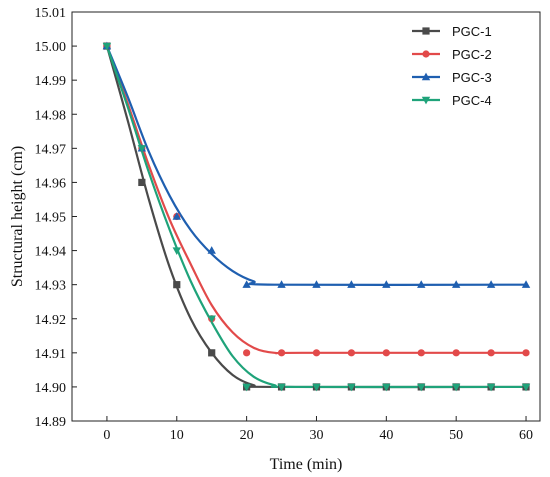 The width and height of the screenshot is (550, 477). What do you see at coordinates (51, 81) in the screenshot?
I see `y-tick-label: 14.99` at bounding box center [51, 81].